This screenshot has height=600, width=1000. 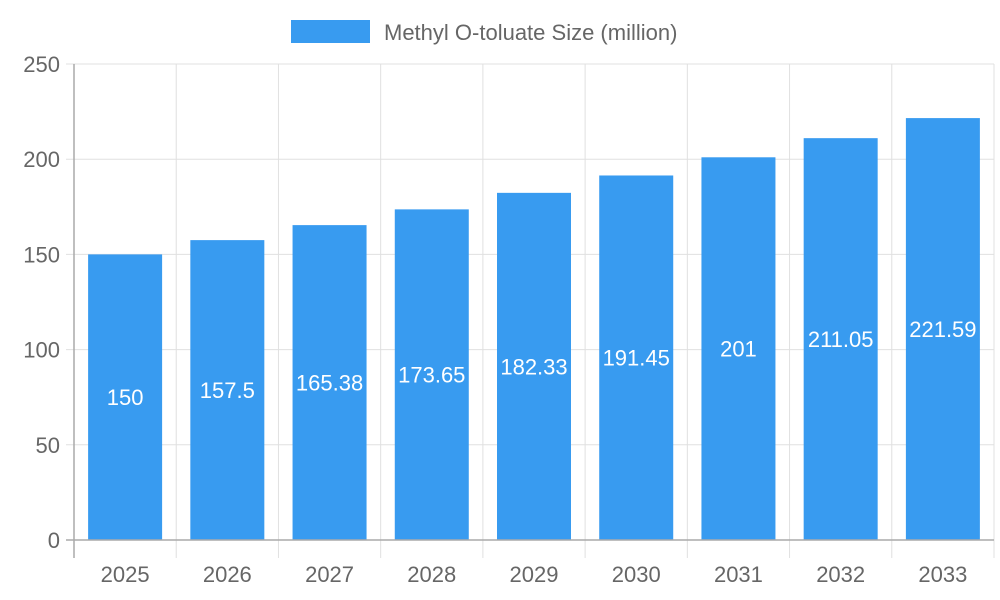 I want to click on data-label: 201, so click(x=738, y=349).